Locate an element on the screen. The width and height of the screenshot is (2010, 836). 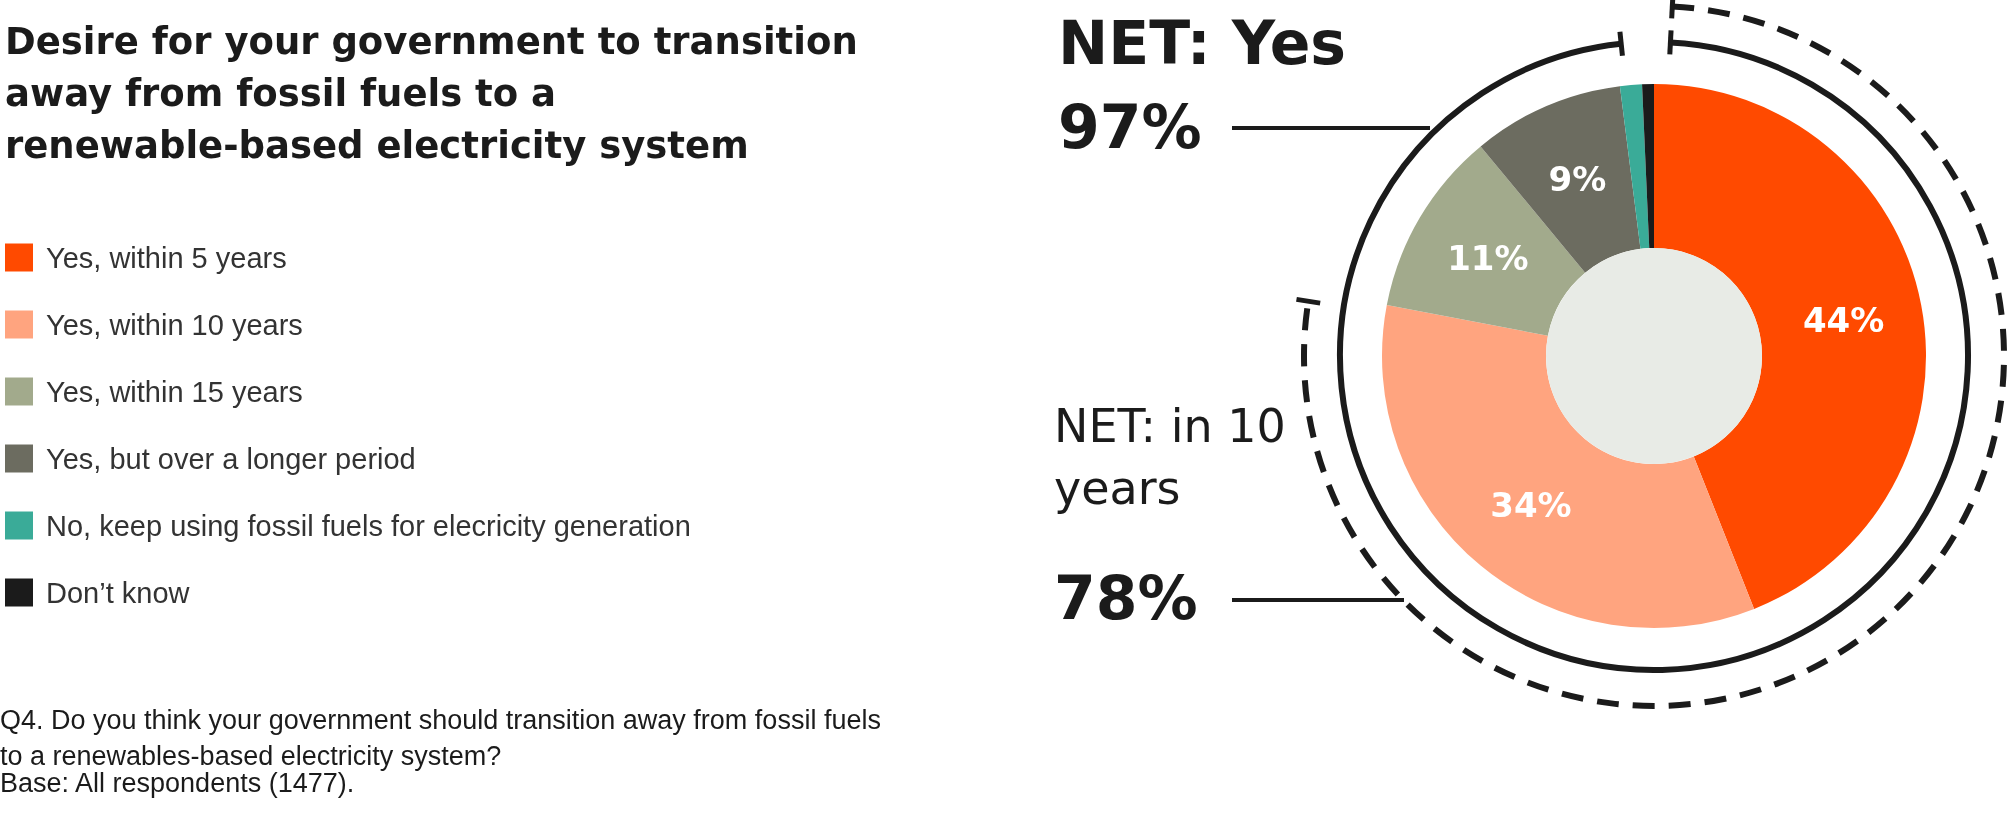
legend-label: Don’t know is located at coordinates (118, 592).